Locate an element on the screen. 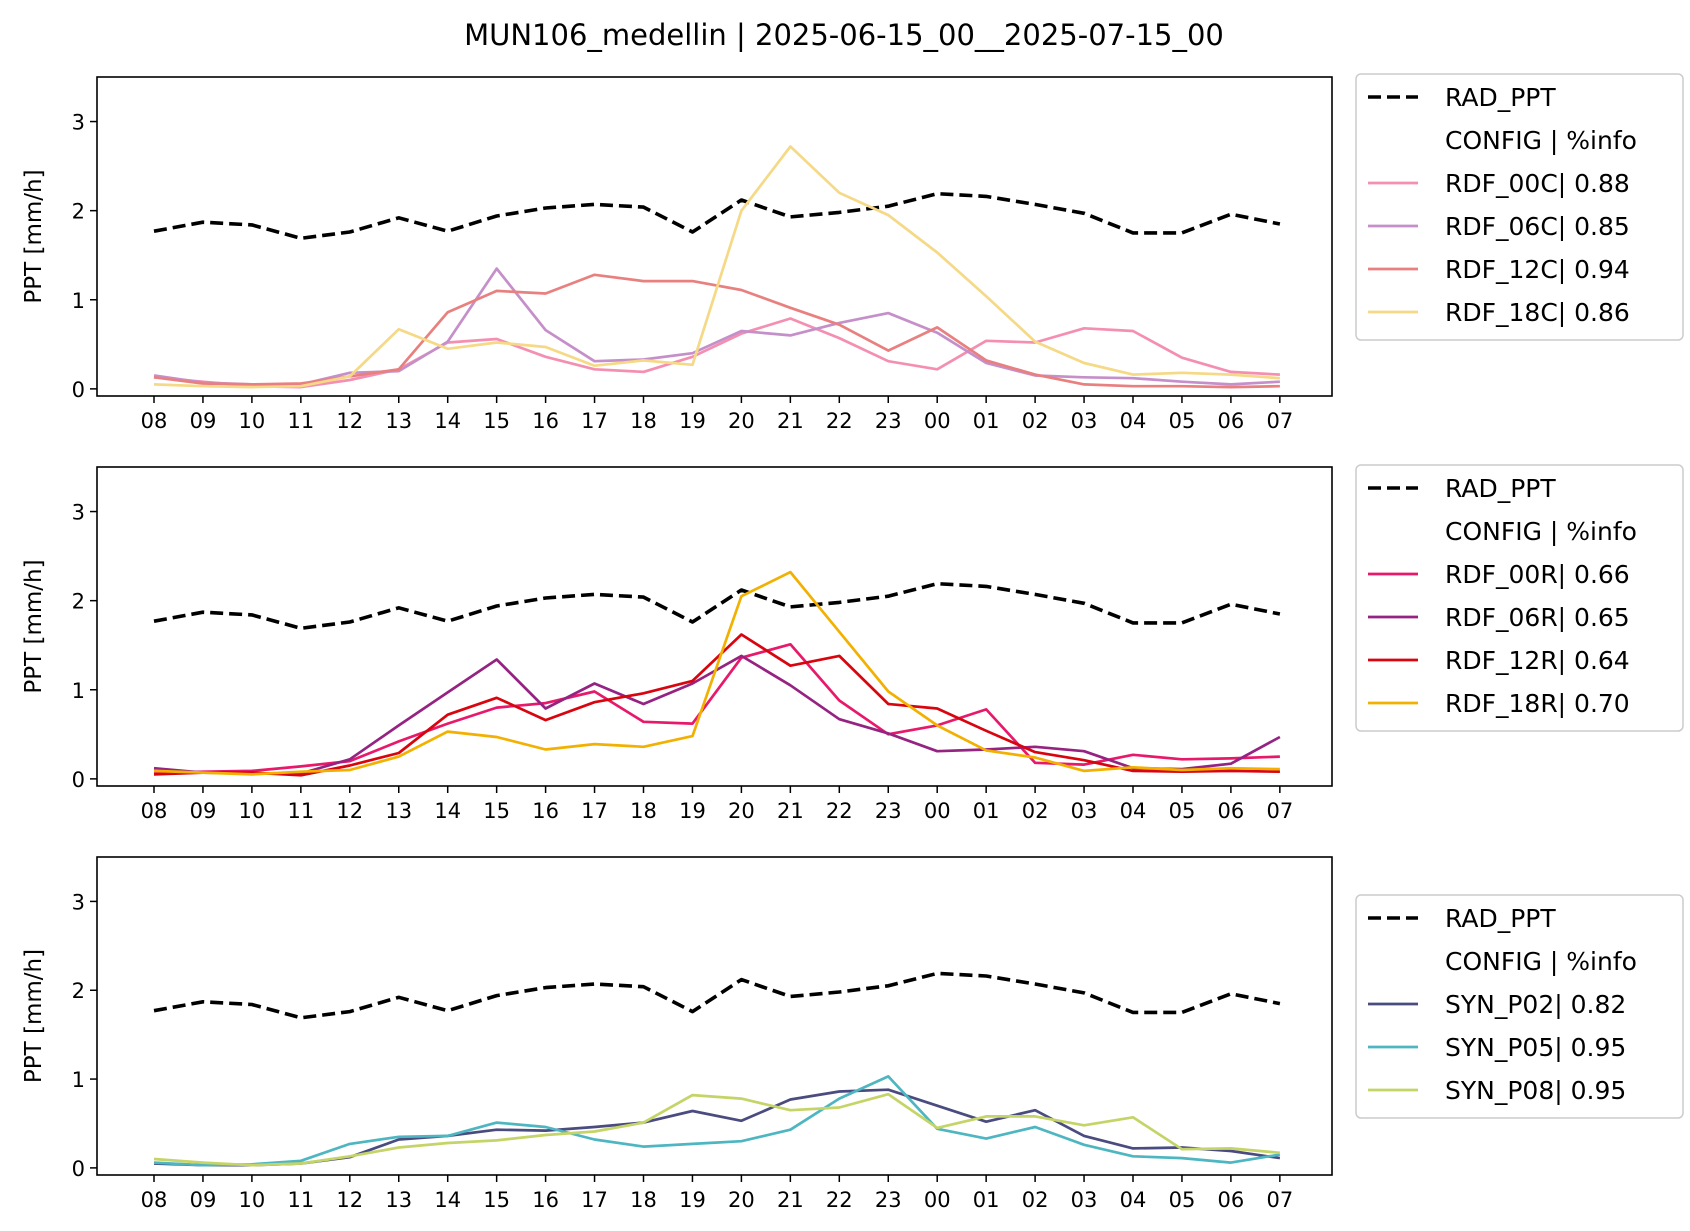  x-tick-label: 07 is located at coordinates (1279, 1200).